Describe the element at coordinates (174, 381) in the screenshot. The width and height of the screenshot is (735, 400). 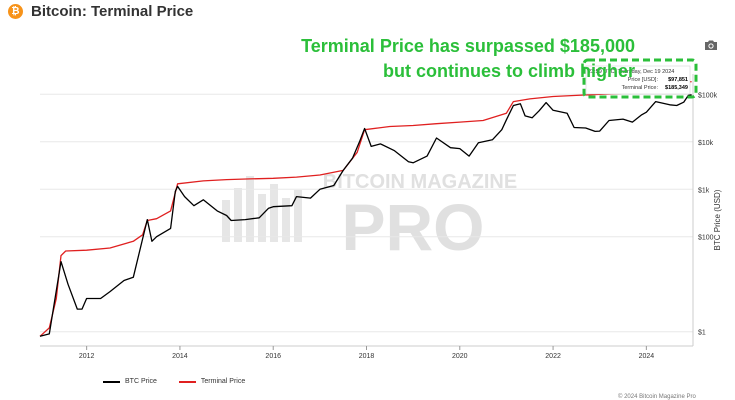
I see `legend: BTC Price Terminal Price` at that location.